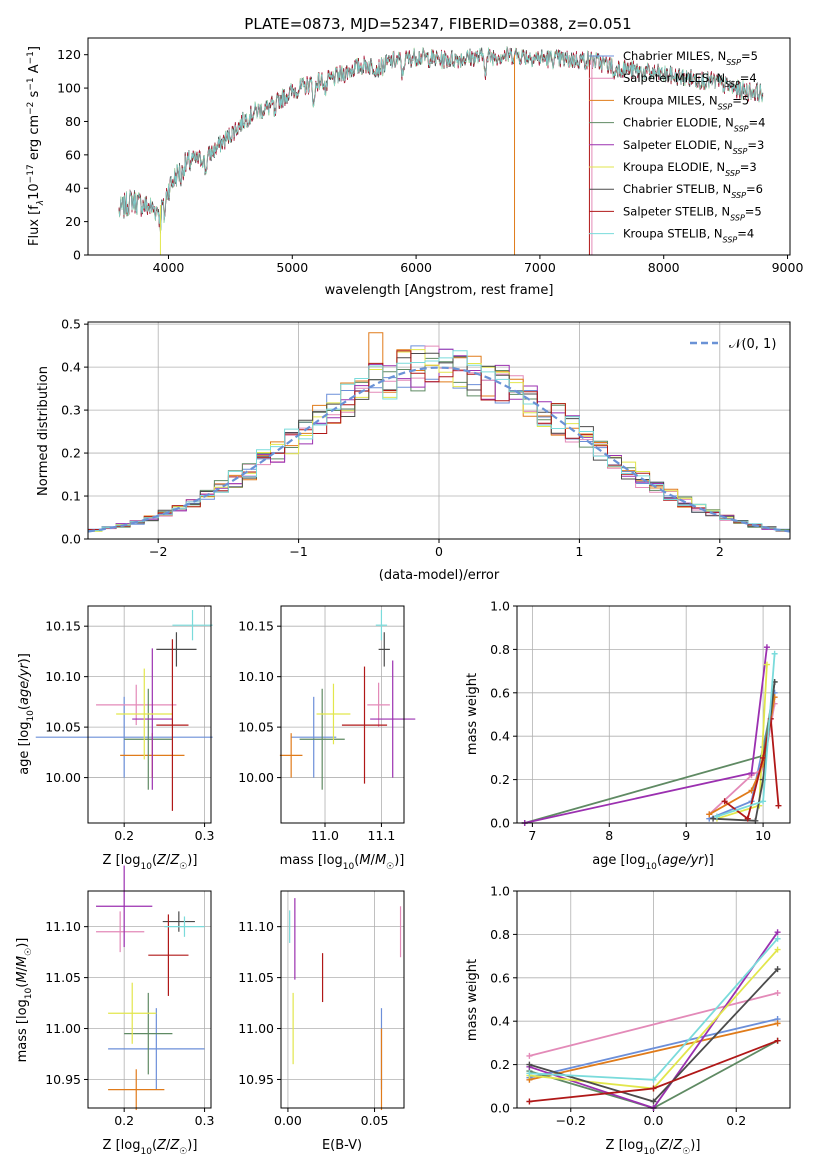 The height and width of the screenshot is (1170, 819). What do you see at coordinates (342, 862) in the screenshot?
I see `age-vs-mass-xlabel: mass [log10(M/M☉)]` at bounding box center [342, 862].